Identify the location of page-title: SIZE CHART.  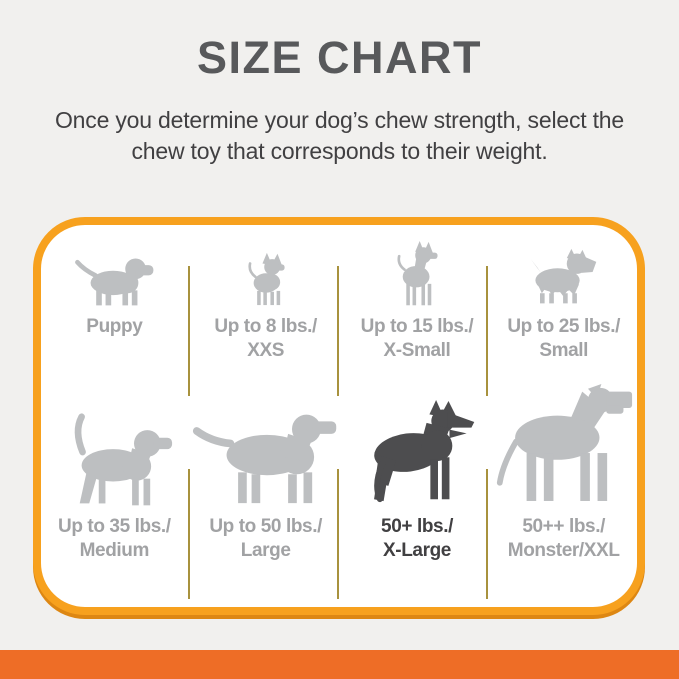
(339, 57).